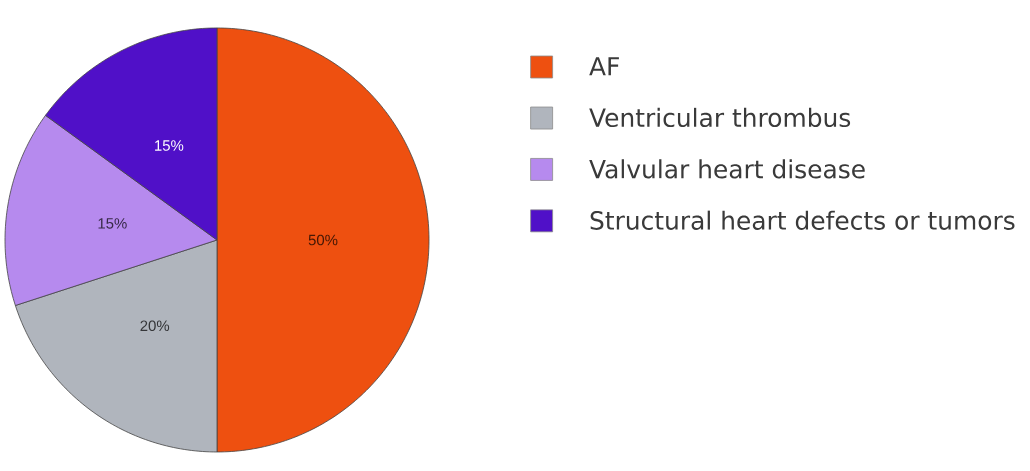  Describe the element at coordinates (802, 220) in the screenshot. I see `legend-label: Structural heart defects or tumors` at that location.